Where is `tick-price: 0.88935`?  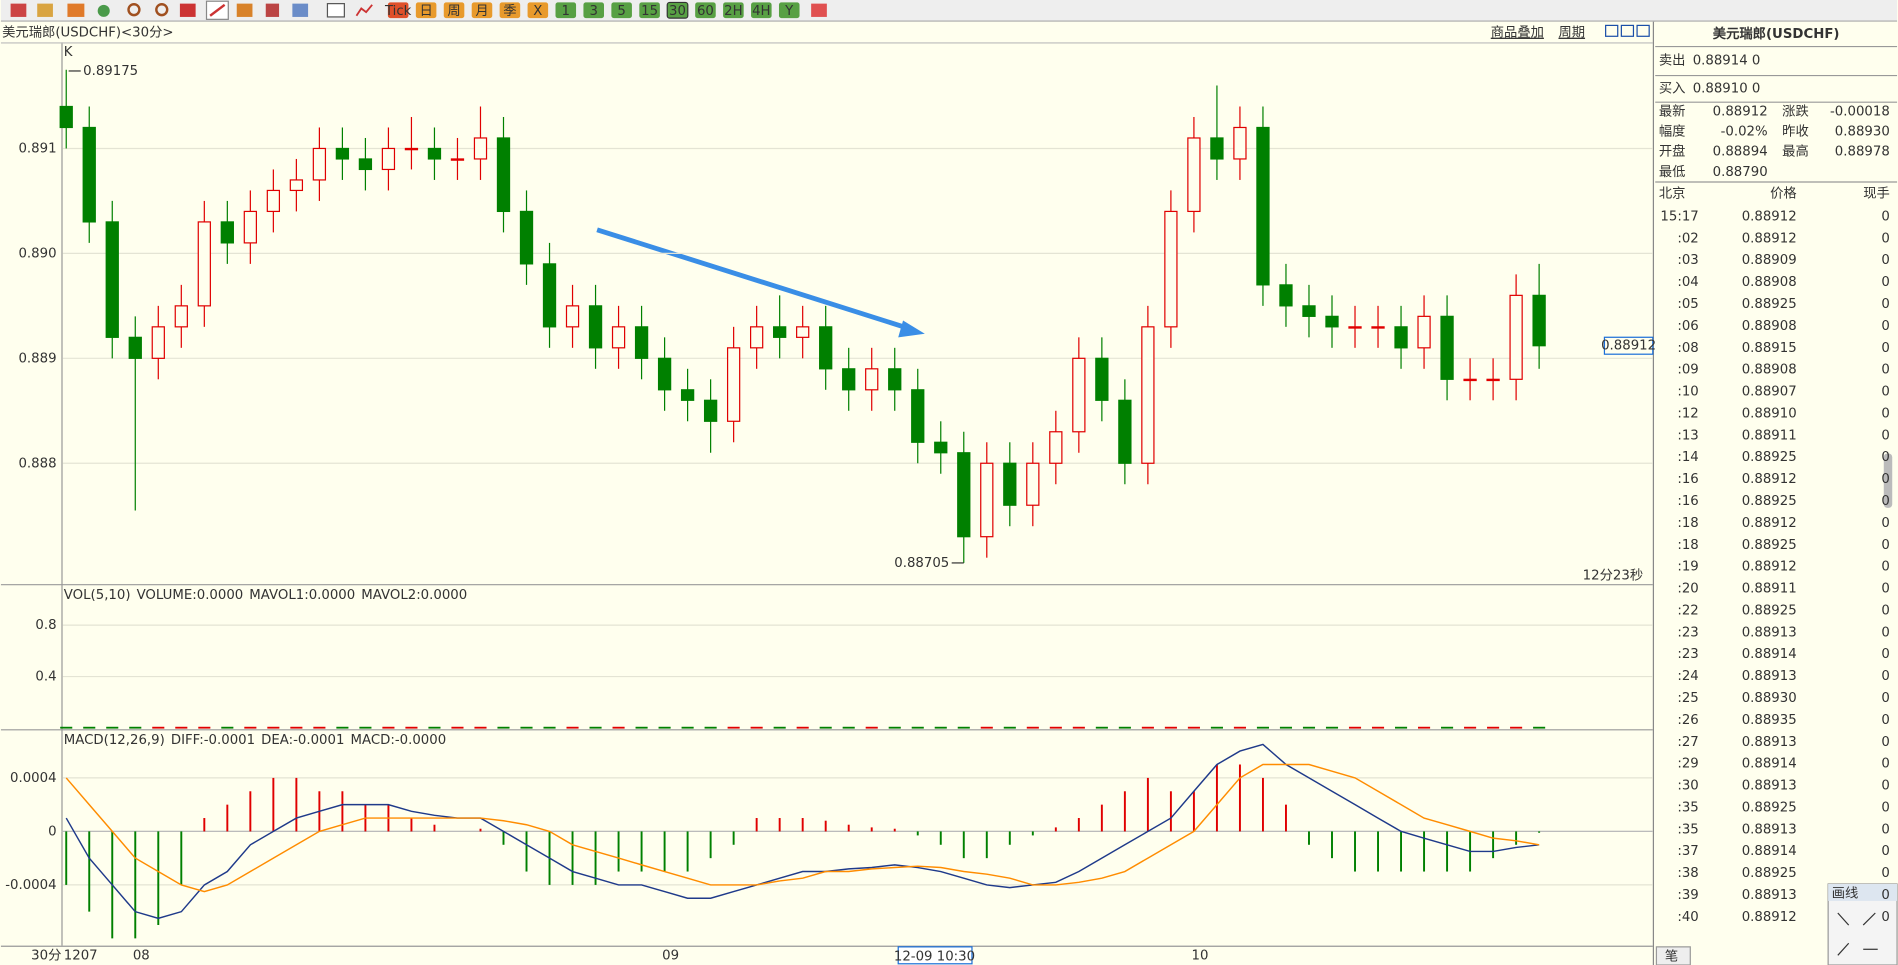 tick-price: 0.88935 is located at coordinates (1769, 720).